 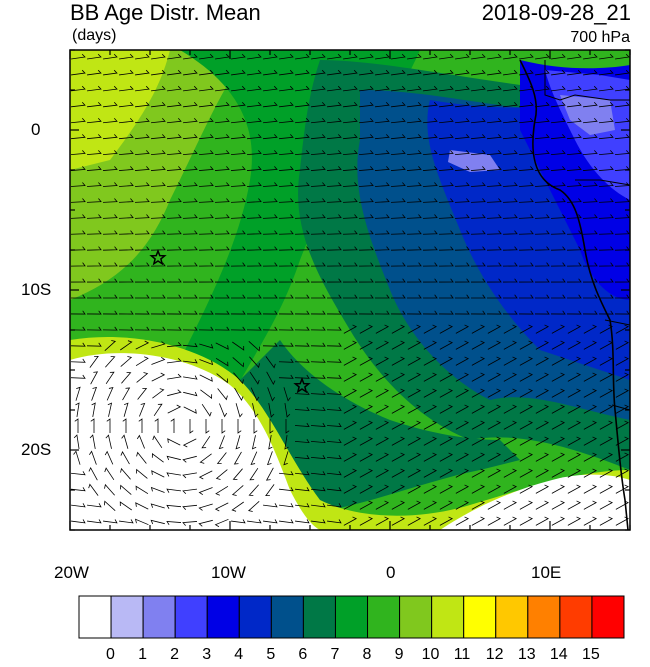 What do you see at coordinates (590, 654) in the screenshot?
I see `colorbar-label: 15` at bounding box center [590, 654].